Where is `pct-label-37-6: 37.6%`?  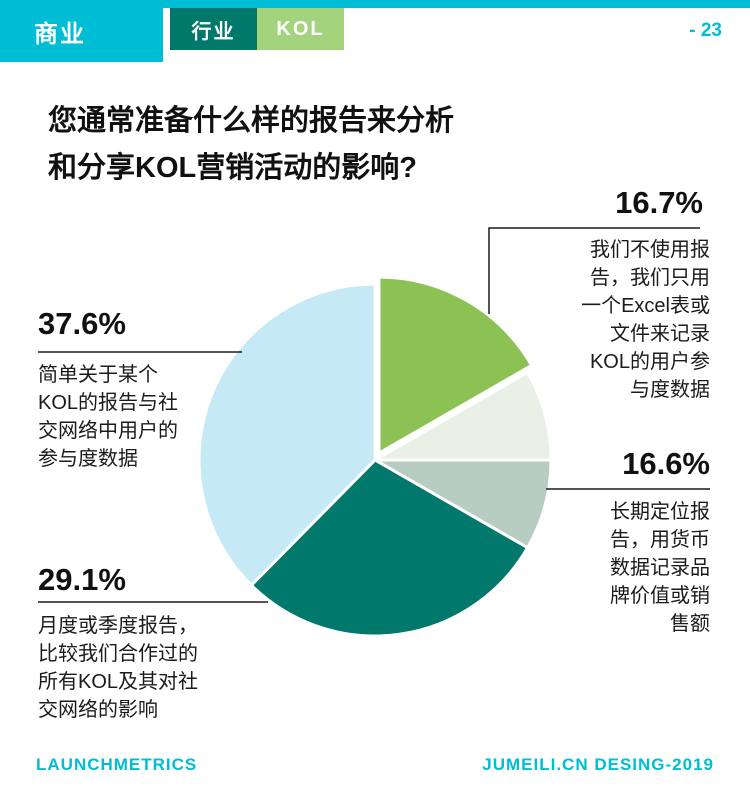 pct-label-37-6: 37.6% is located at coordinates (82, 323).